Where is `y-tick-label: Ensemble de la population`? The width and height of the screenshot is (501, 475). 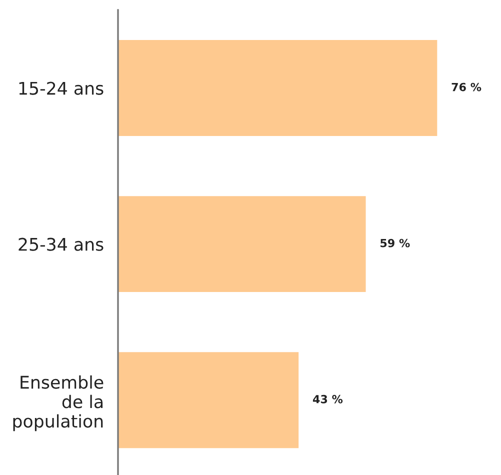 y-tick-label: Ensemble de la population is located at coordinates (58, 403).